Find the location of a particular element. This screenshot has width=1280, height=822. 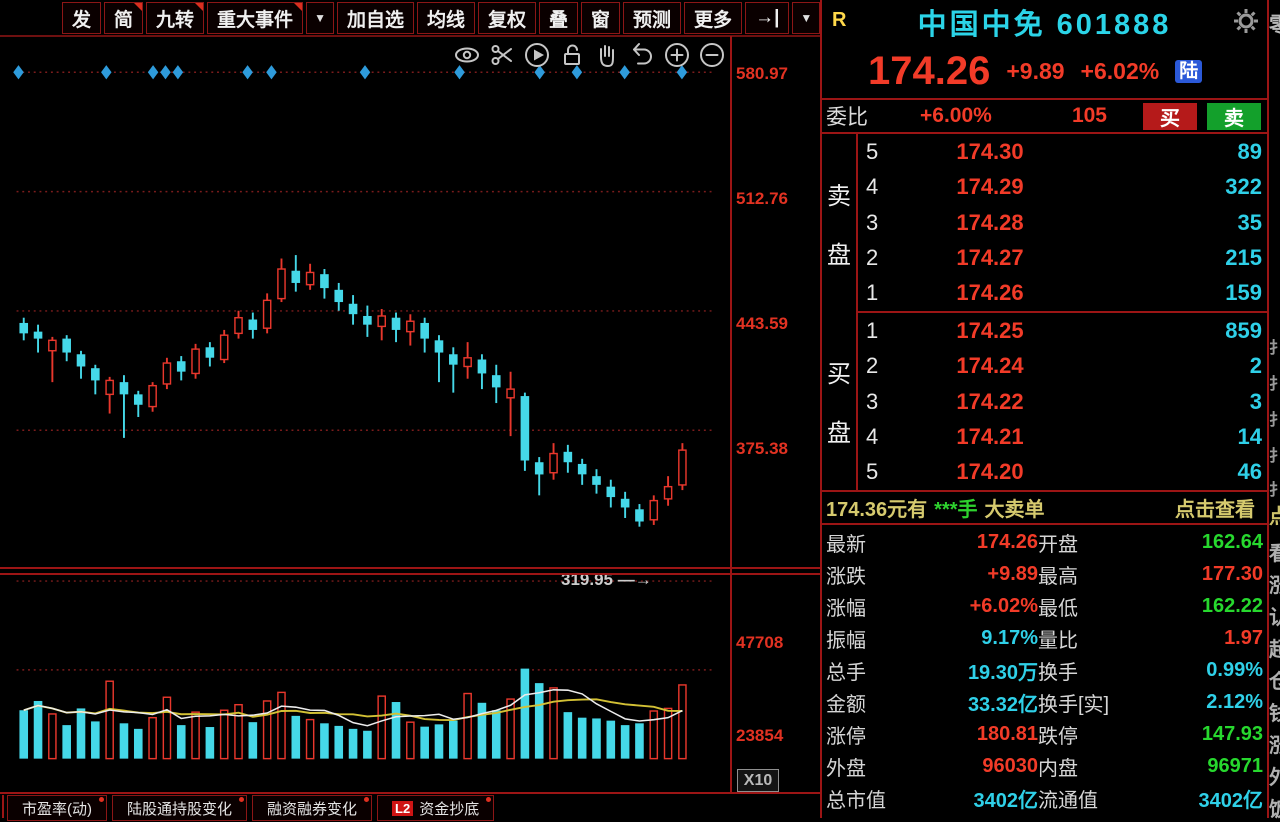

toolbar-button-加自选: 加自选 is located at coordinates (375, 18).